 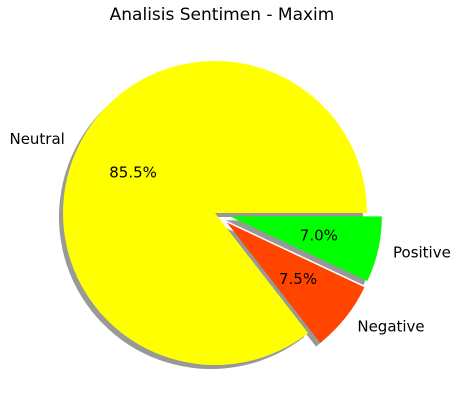 I want to click on value-label: 7.0%, so click(x=319, y=236).